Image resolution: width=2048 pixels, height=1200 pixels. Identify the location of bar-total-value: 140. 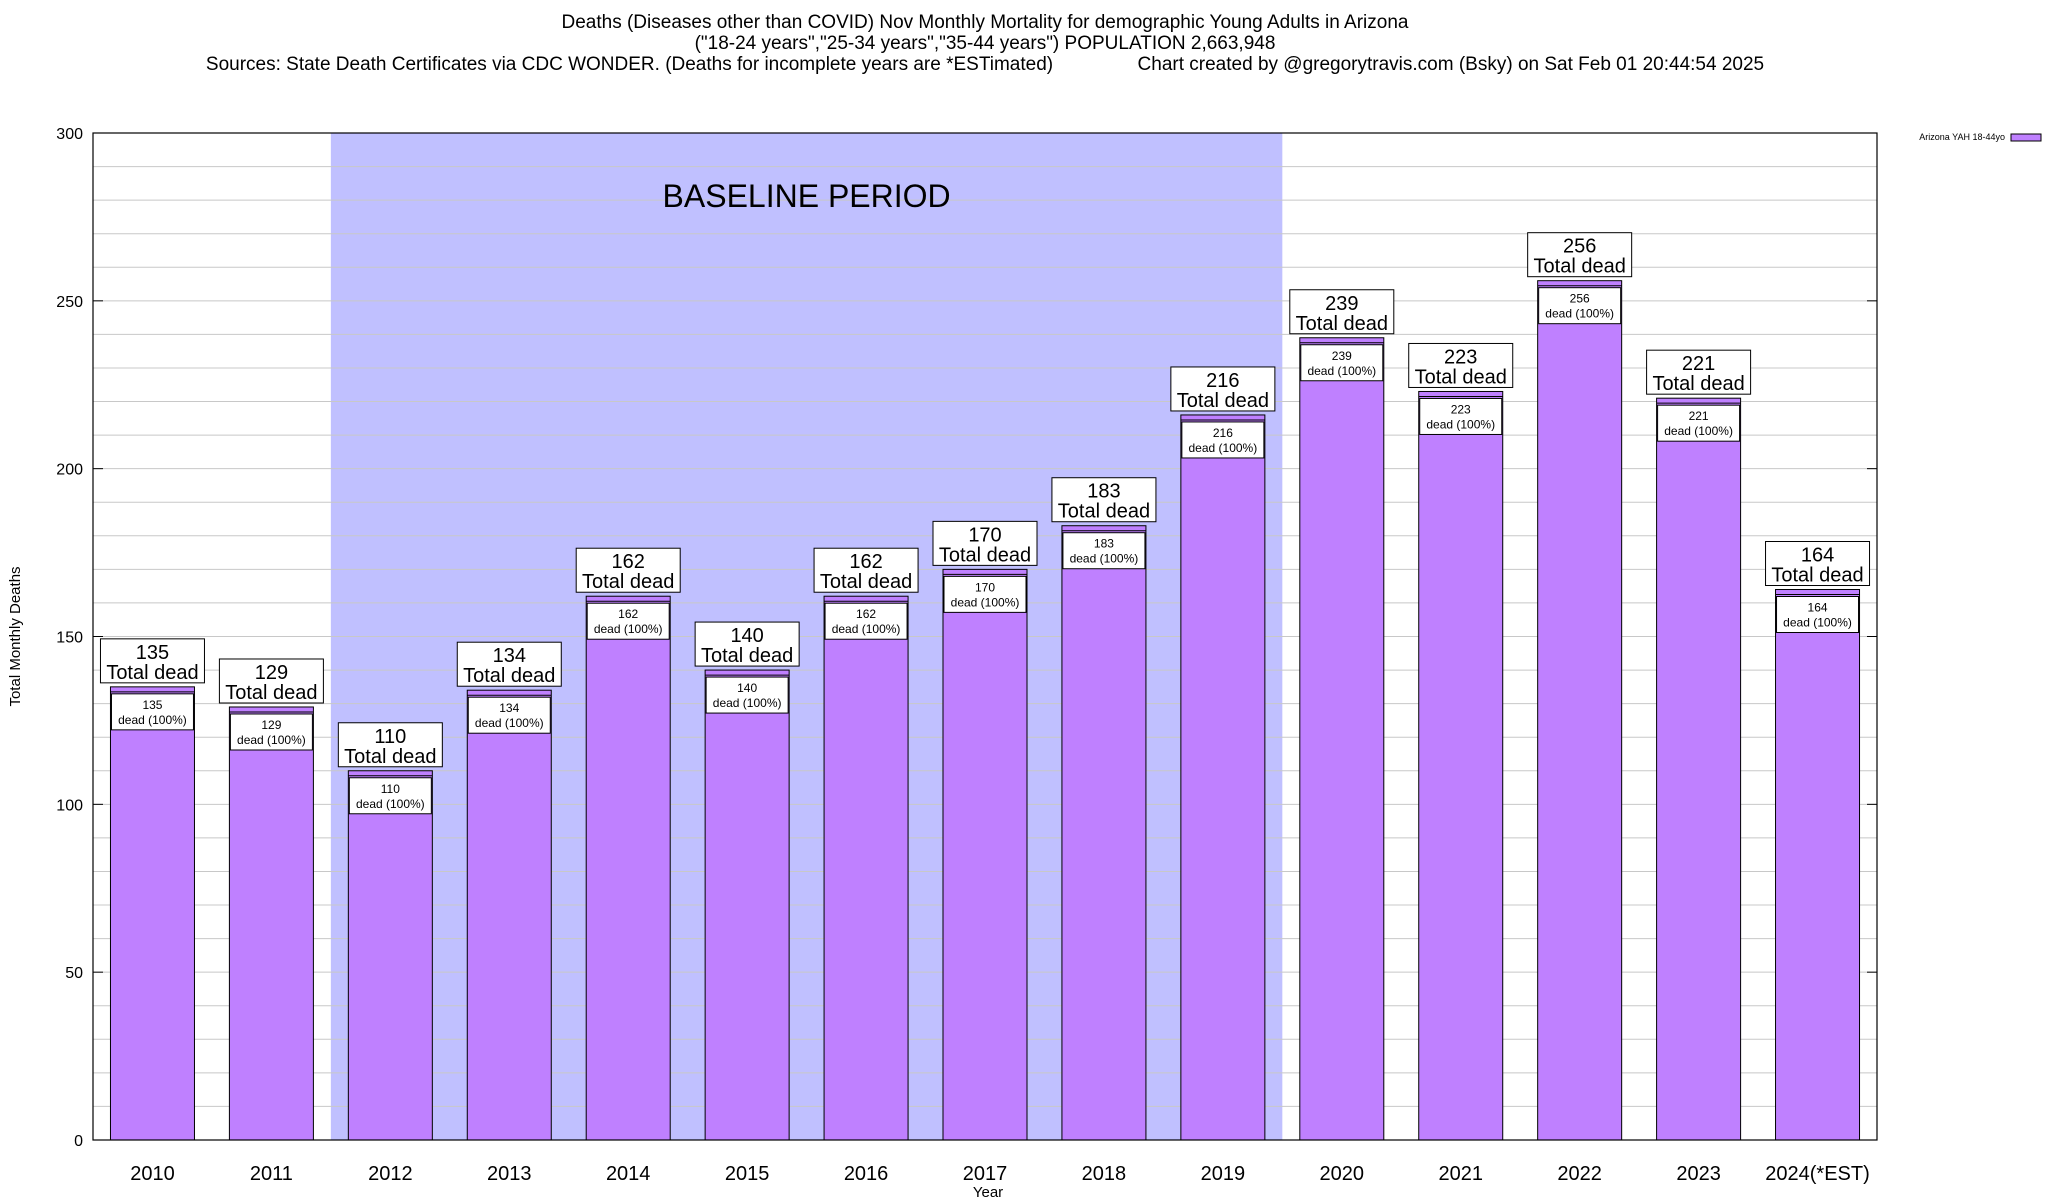
(746, 636).